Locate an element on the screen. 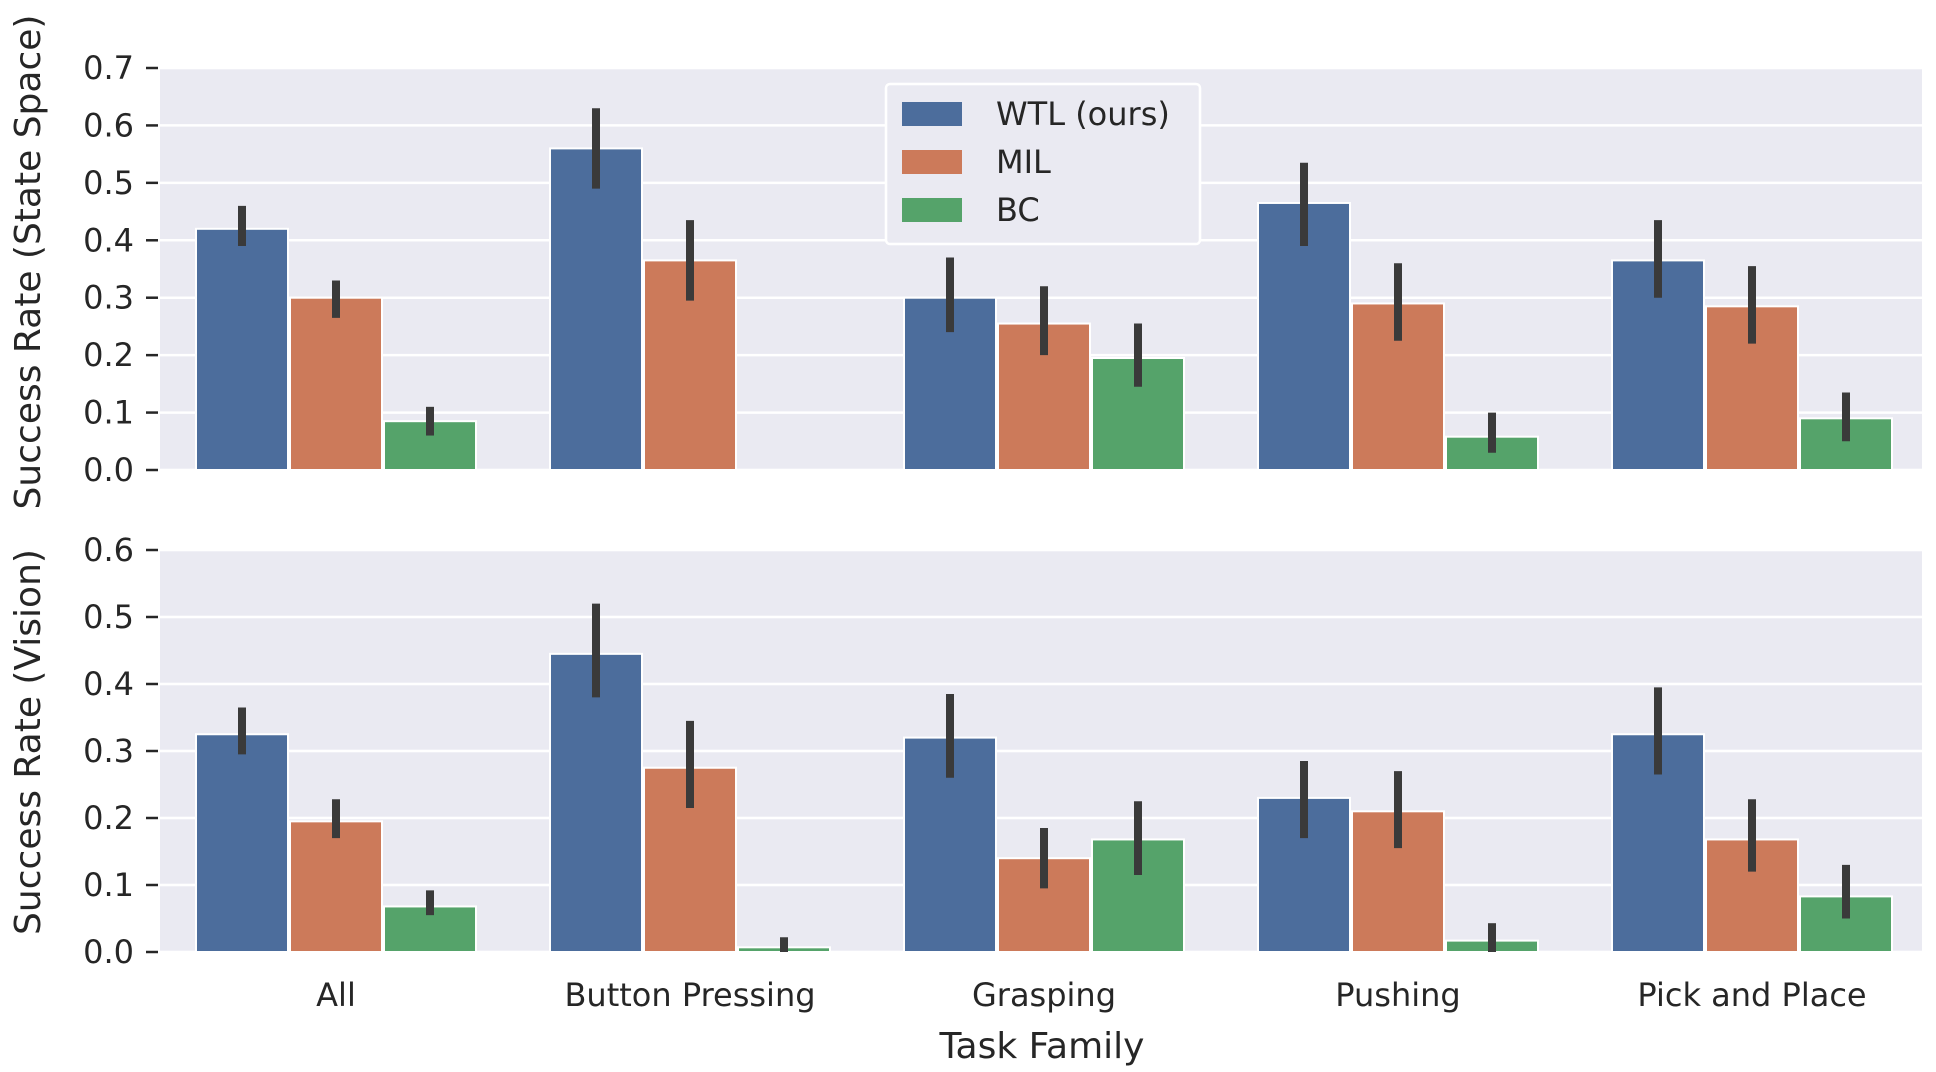  y-tick-label: 0.7 is located at coordinates (108, 68).